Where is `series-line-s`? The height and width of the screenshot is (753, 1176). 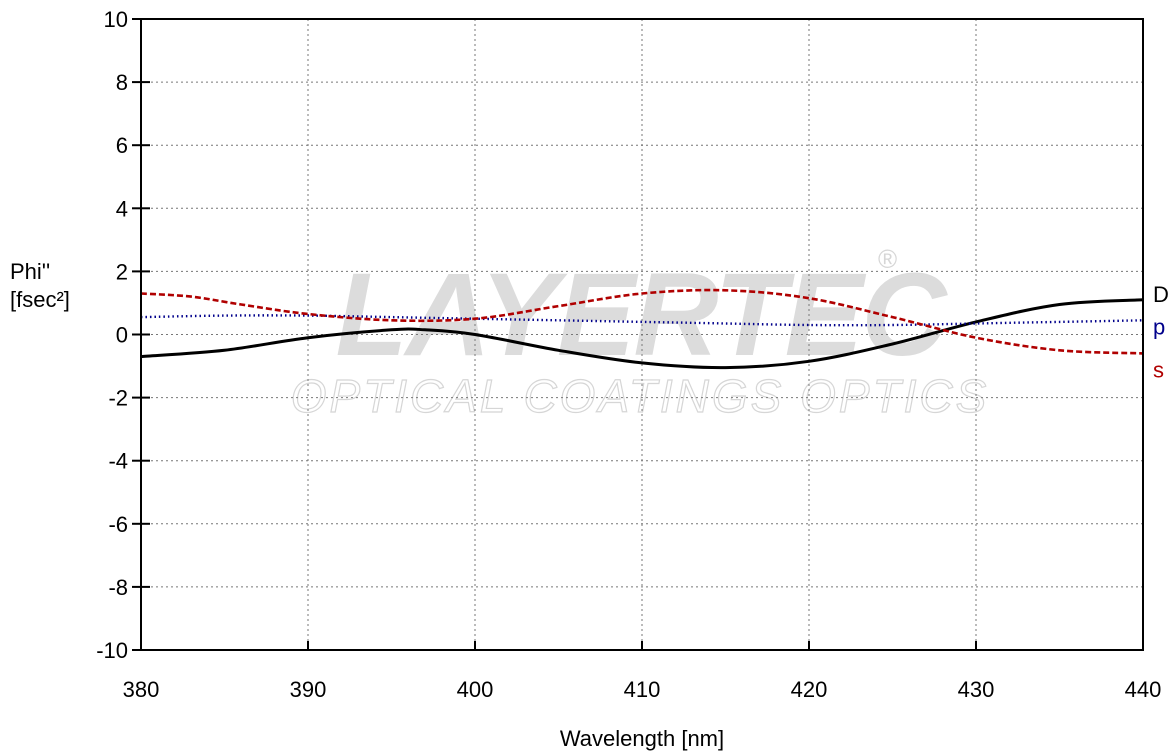
series-line-s is located at coordinates (642, 321).